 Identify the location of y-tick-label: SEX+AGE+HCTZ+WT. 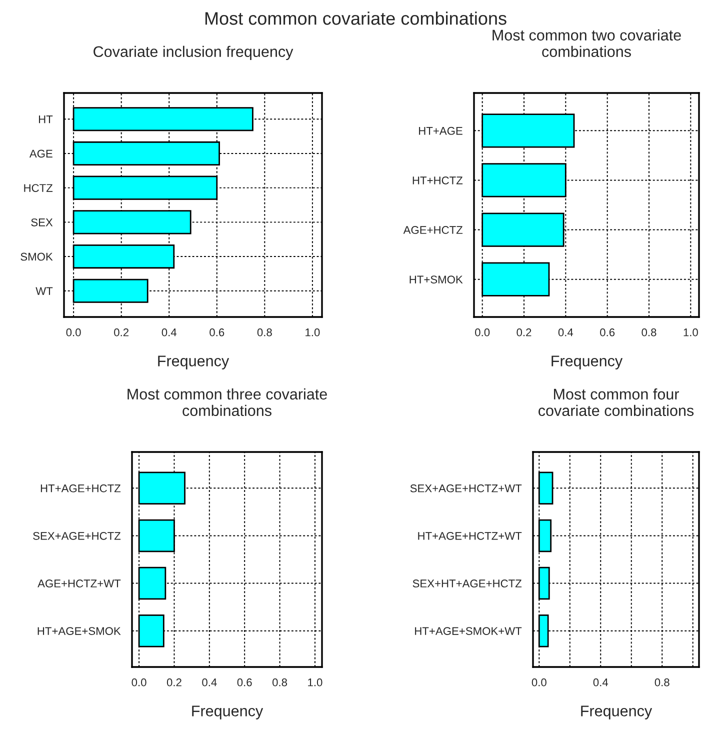
(466, 488).